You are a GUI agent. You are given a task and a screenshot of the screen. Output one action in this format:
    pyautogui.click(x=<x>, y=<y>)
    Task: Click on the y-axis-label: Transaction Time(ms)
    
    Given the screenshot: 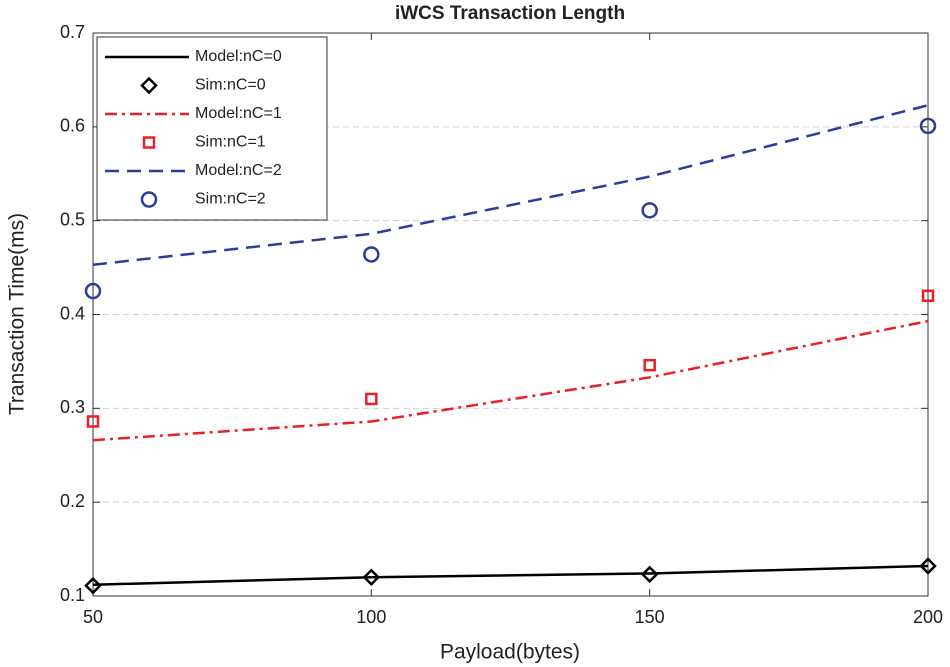 What is the action you would take?
    pyautogui.click(x=17, y=314)
    